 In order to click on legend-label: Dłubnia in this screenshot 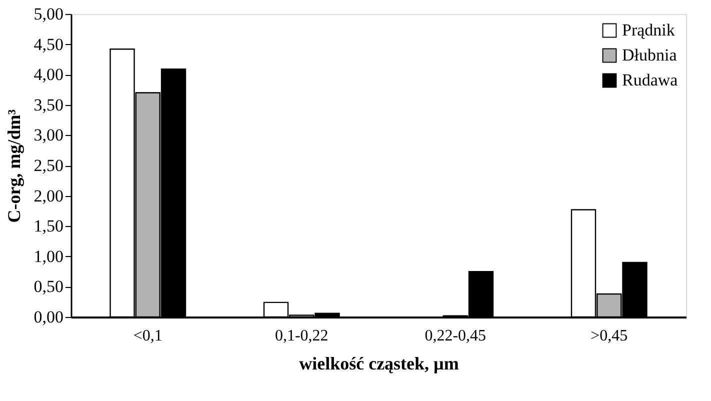, I will do `click(650, 55)`.